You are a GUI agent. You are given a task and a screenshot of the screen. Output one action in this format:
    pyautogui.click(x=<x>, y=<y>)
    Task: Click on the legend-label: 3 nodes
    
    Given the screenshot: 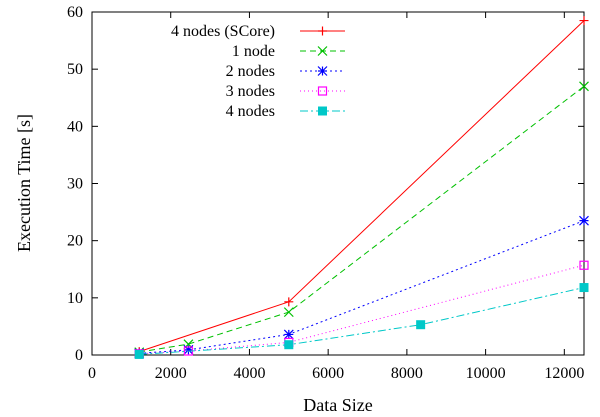 What is the action you would take?
    pyautogui.click(x=250, y=91)
    